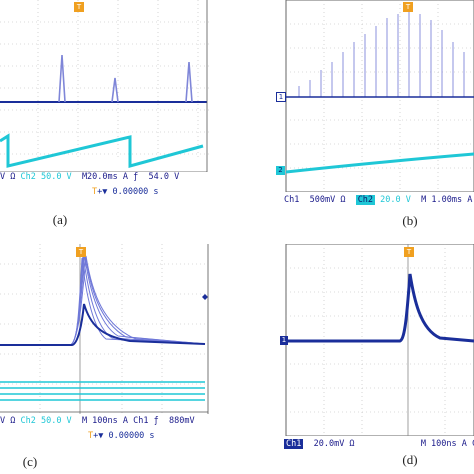 The width and height of the screenshot is (474, 474). I want to click on trigger-mode-b: A, so click(470, 200).